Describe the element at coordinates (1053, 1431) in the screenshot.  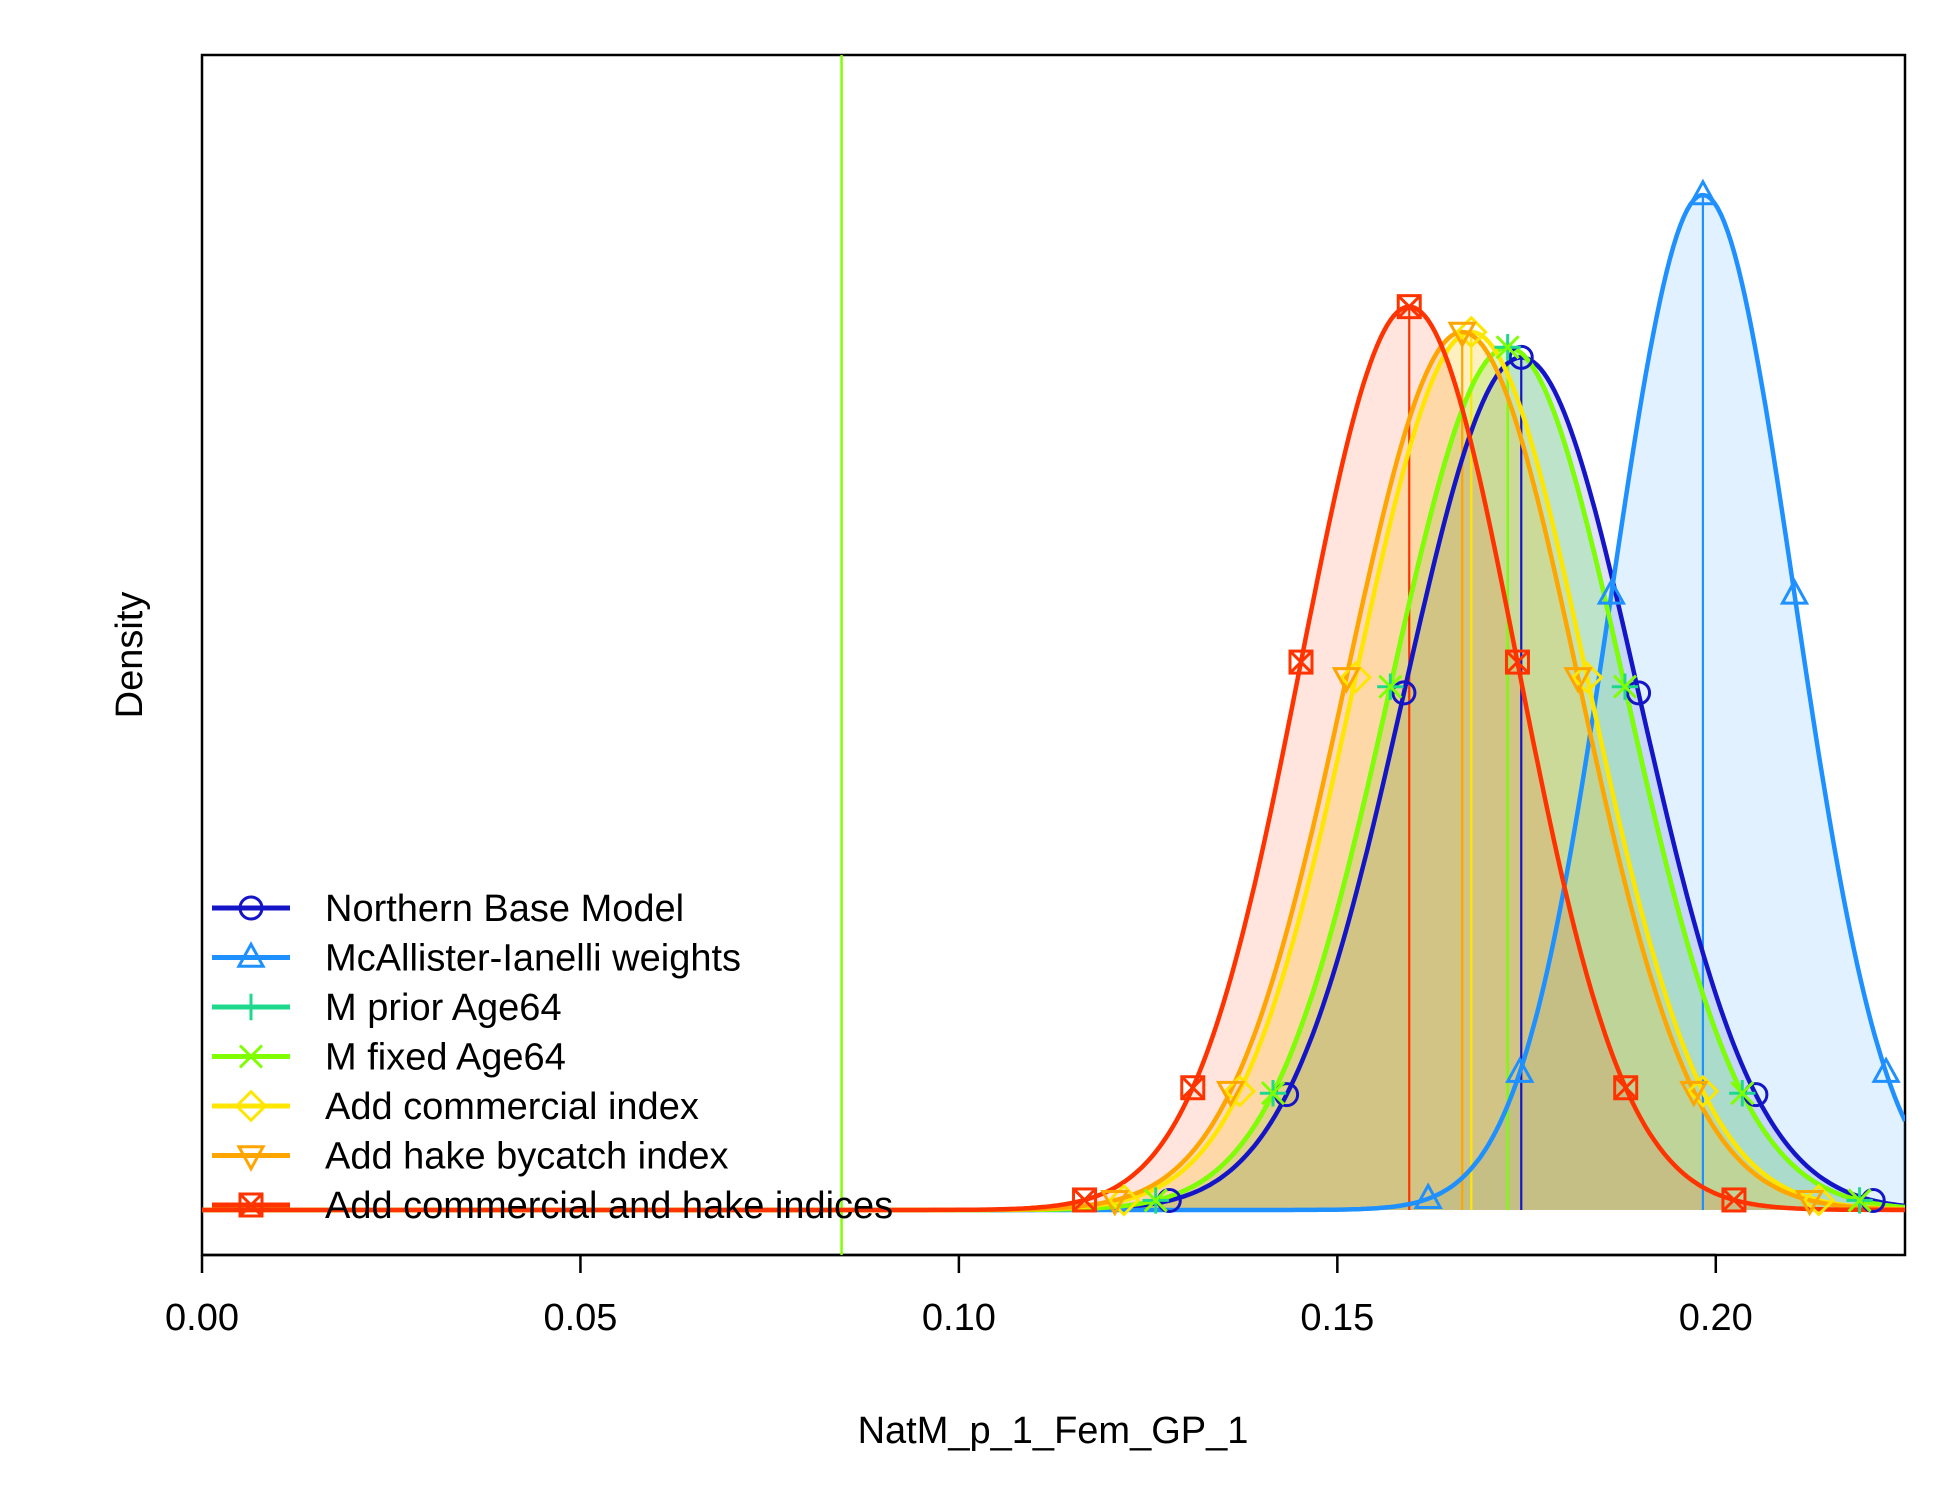
I see `x-axis-label: NatM_p_1_Fem_GP_1` at that location.